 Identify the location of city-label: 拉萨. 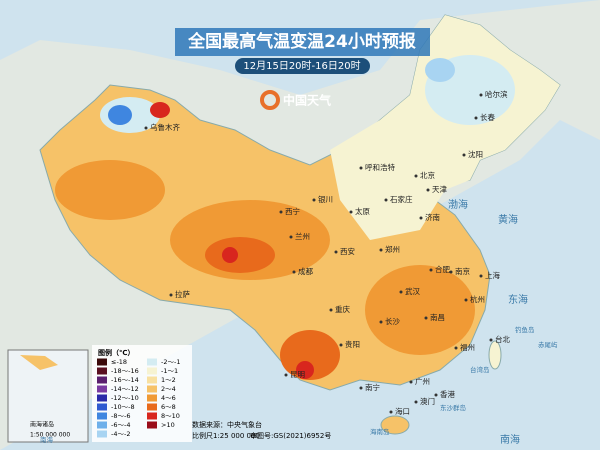
(182, 294).